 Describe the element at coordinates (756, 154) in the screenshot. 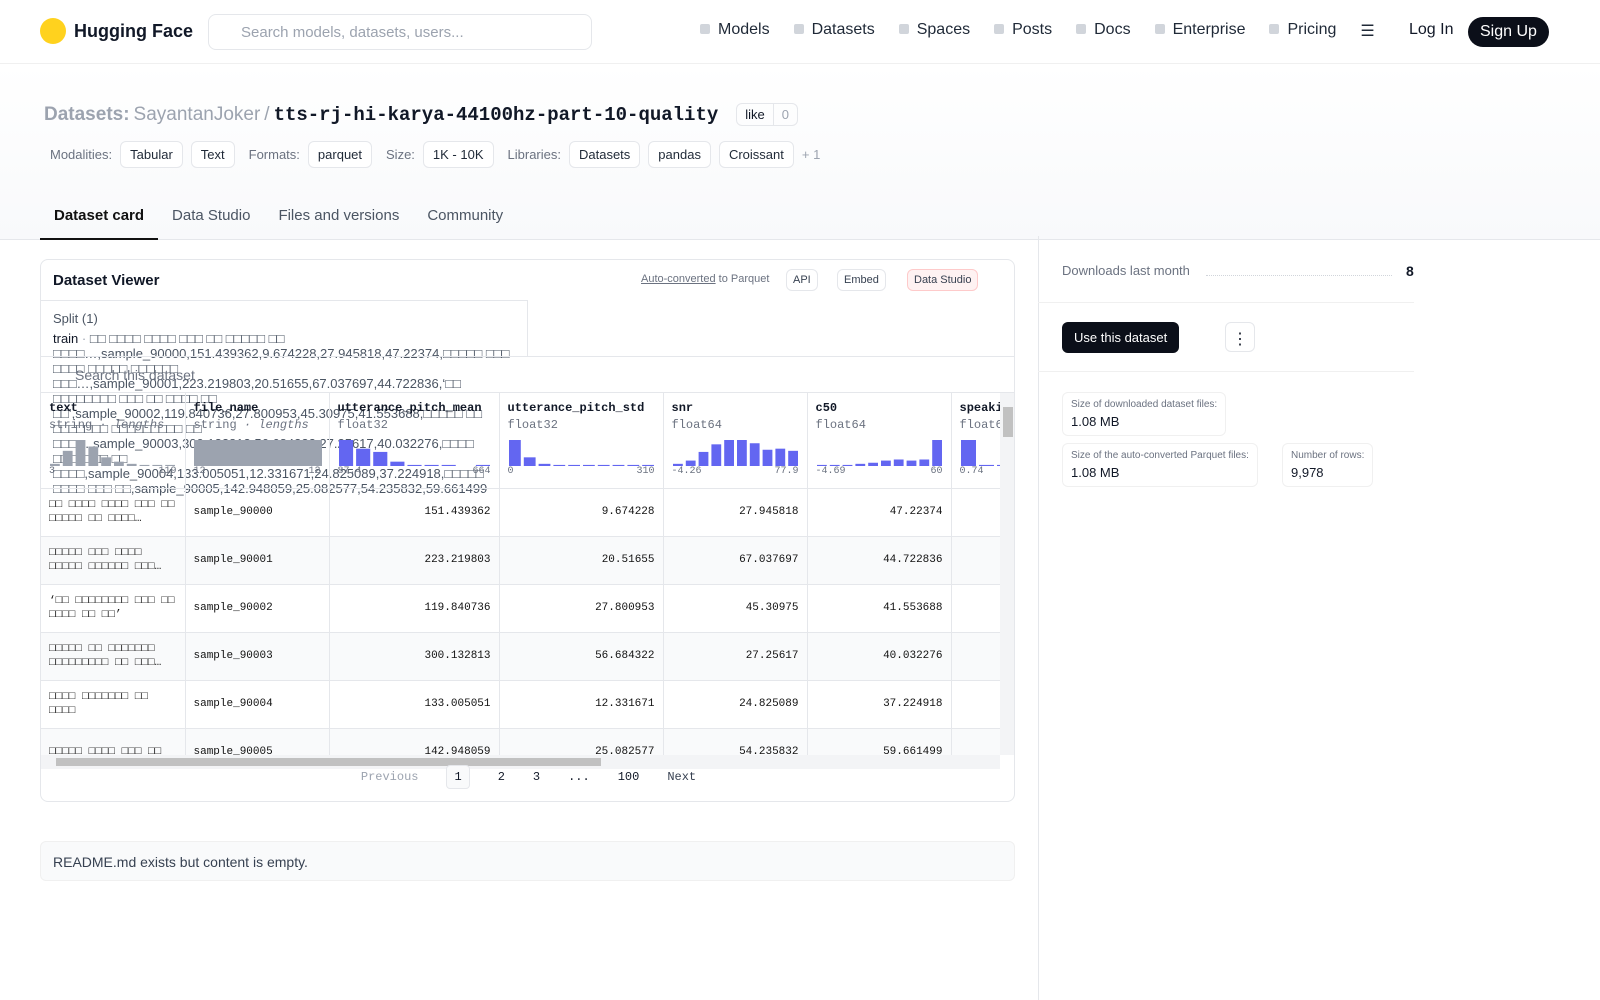

I see `tag: Croissant` at that location.